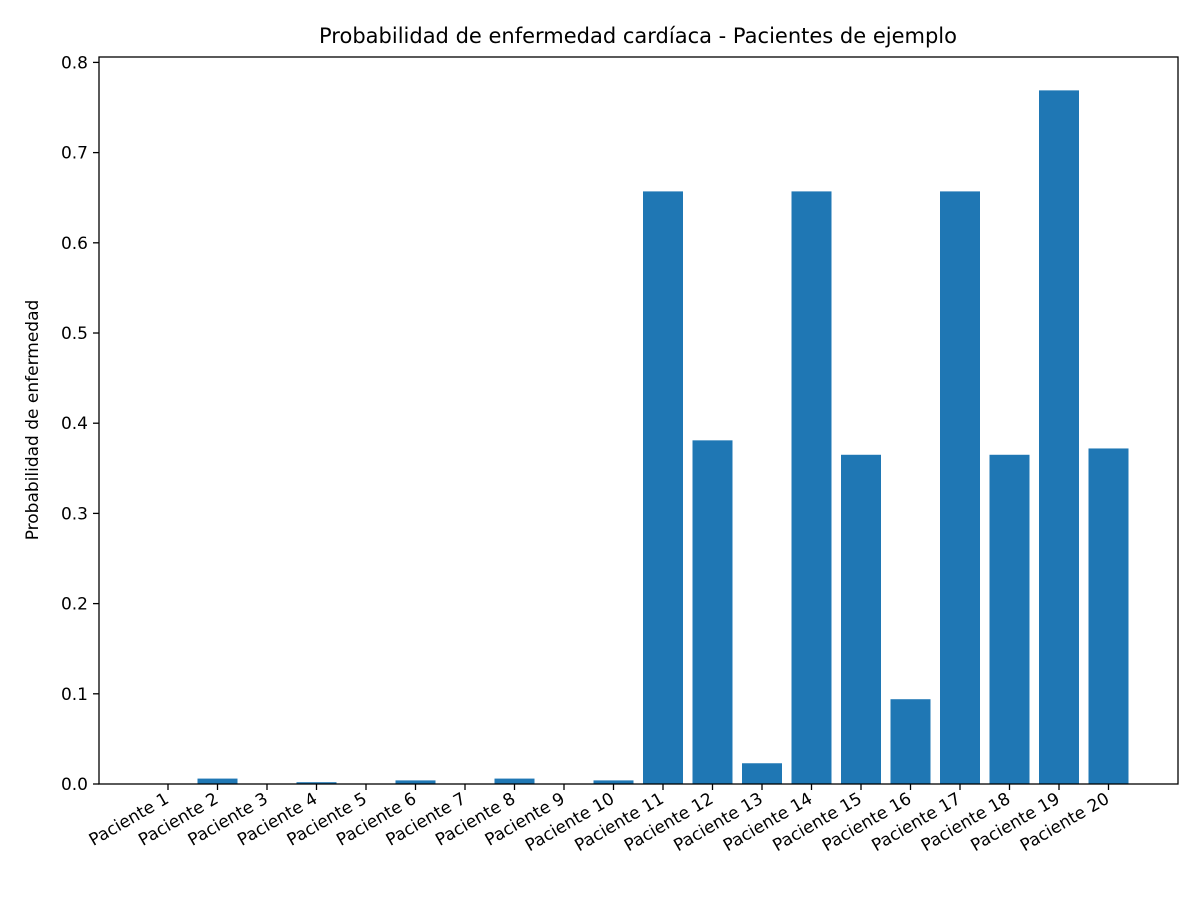 The height and width of the screenshot is (900, 1200). I want to click on y-tick-label: 0.3, so click(74, 514).